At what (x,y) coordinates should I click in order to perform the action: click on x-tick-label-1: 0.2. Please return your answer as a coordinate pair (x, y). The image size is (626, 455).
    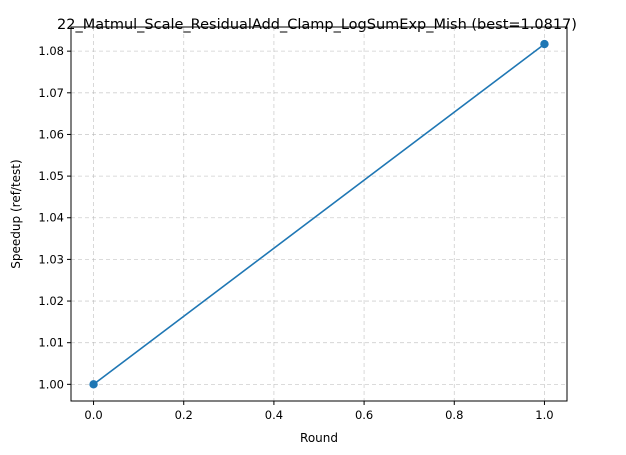
    Looking at the image, I should click on (184, 415).